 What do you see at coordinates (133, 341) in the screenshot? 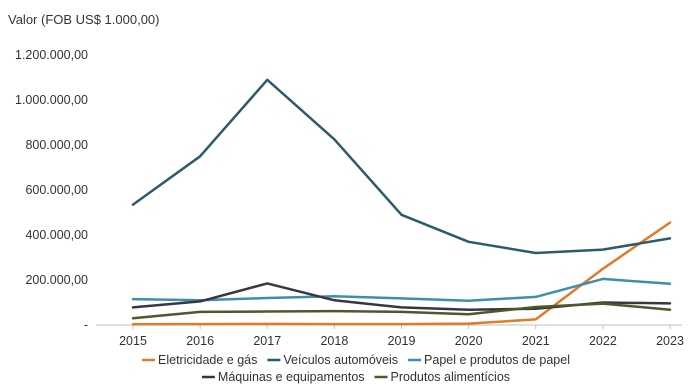
I see `x-tick-label: 2015` at bounding box center [133, 341].